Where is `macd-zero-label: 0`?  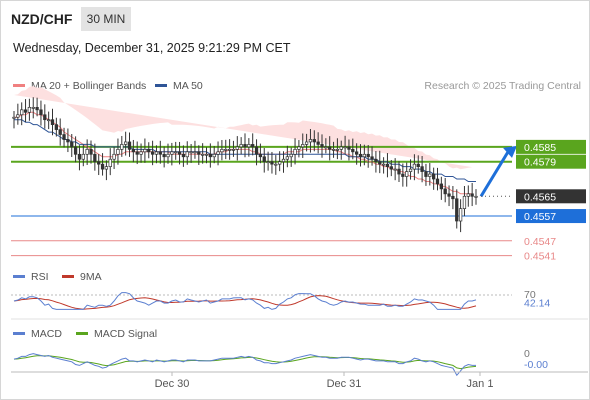 macd-zero-label: 0 is located at coordinates (527, 354).